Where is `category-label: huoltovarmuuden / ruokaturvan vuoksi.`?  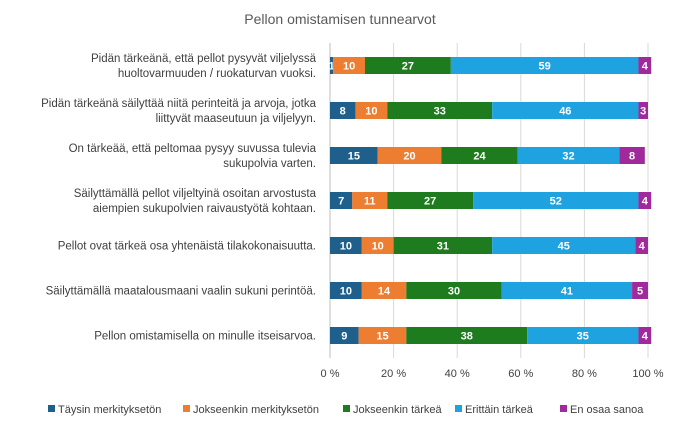
category-label: huoltovarmuuden / ruokaturvan vuoksi. is located at coordinates (217, 74).